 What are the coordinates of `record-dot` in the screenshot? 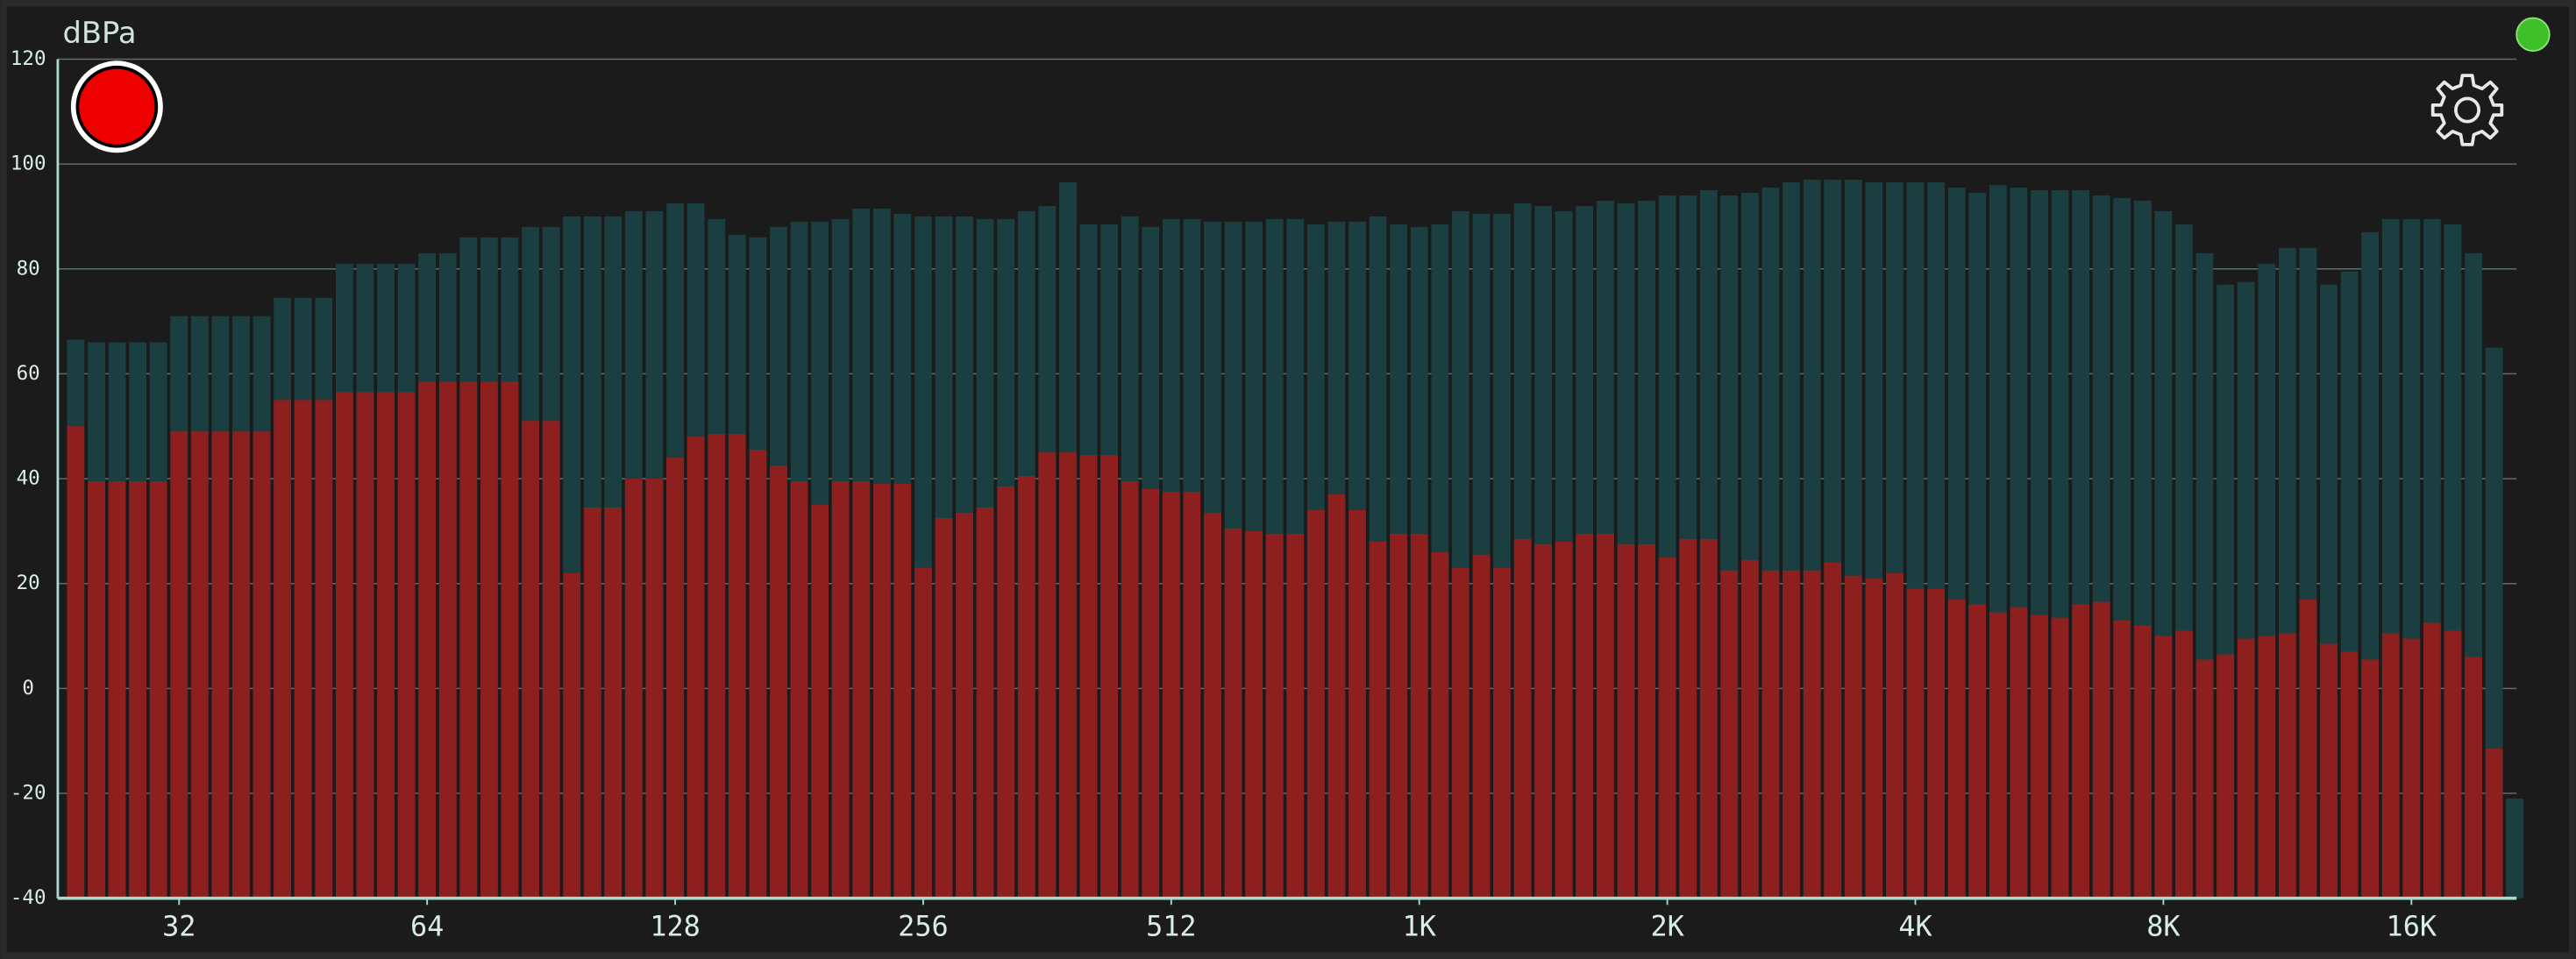 It's located at (117, 106).